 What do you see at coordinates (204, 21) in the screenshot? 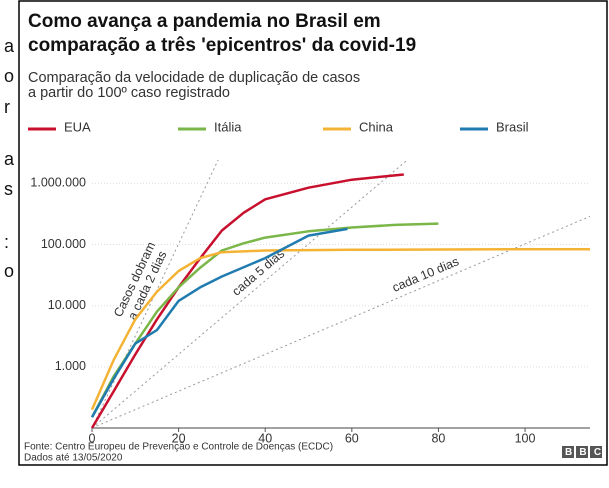
I see `chart-title: Como avança a pandemia no Brasil em` at bounding box center [204, 21].